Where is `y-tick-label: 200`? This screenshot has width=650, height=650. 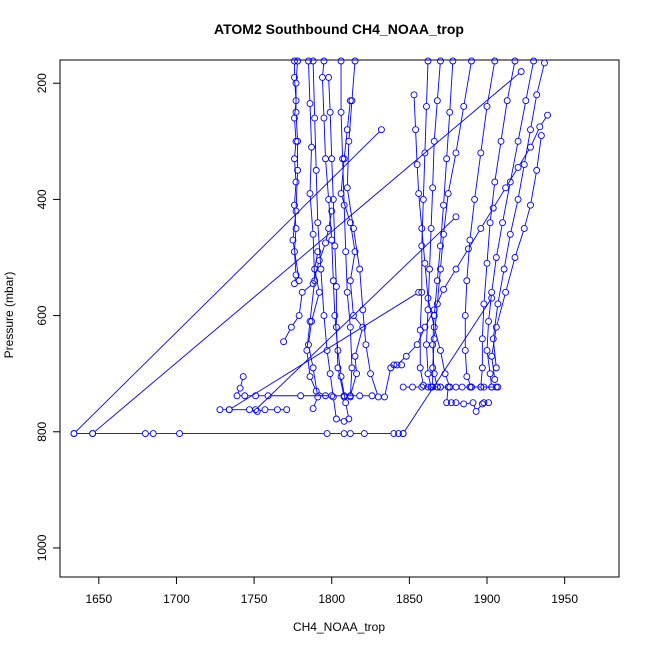
y-tick-label: 200 is located at coordinates (42, 83).